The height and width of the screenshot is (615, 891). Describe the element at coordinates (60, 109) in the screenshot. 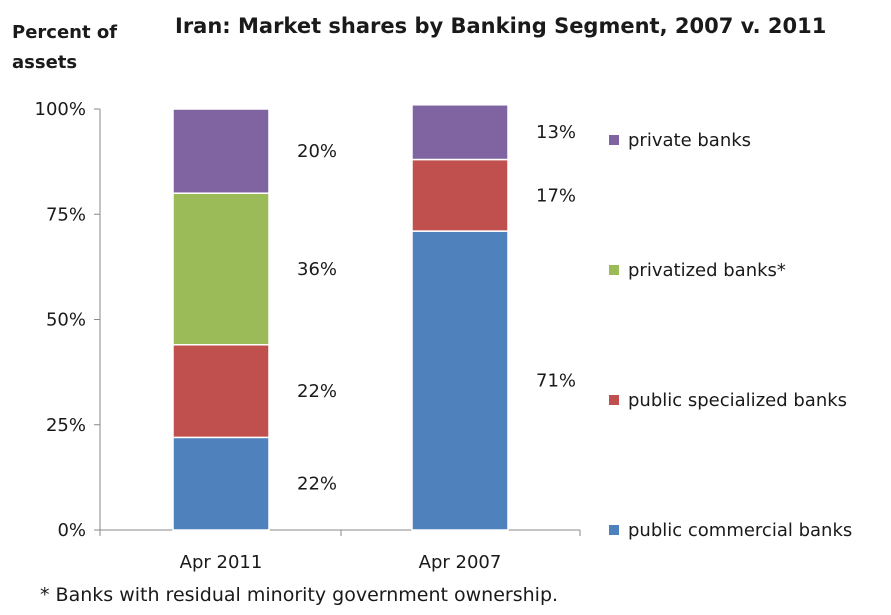

I see `y-tick-label: 100%` at that location.